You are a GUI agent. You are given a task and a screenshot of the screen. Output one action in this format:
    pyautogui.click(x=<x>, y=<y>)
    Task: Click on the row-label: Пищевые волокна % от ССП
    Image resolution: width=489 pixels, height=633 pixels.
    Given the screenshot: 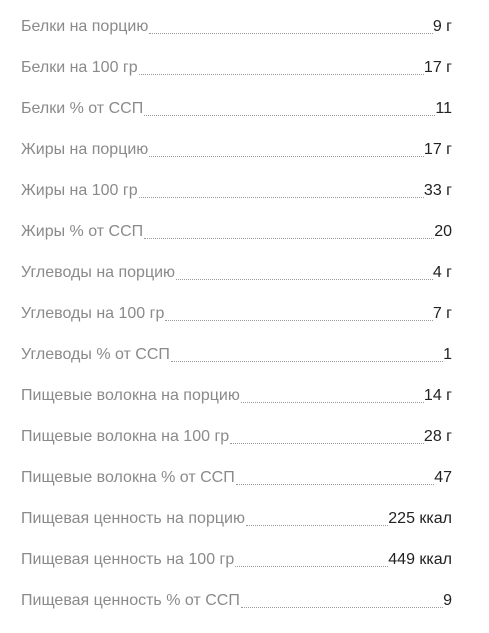 What is the action you would take?
    pyautogui.click(x=128, y=477)
    